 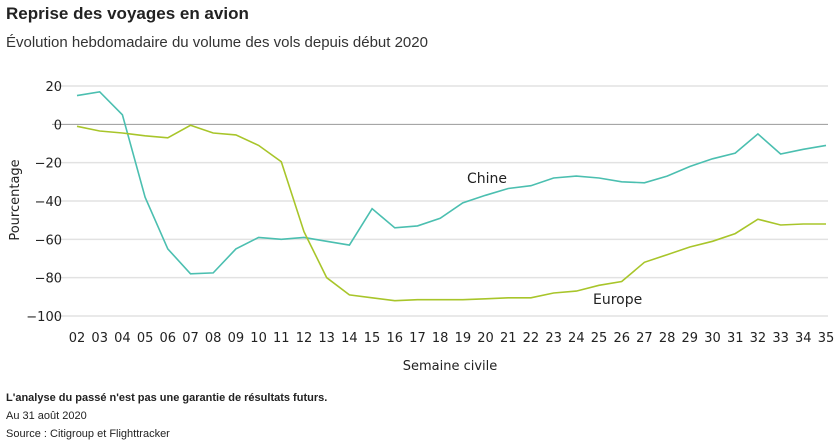 I want to click on x-tick-label: 19, so click(x=463, y=338).